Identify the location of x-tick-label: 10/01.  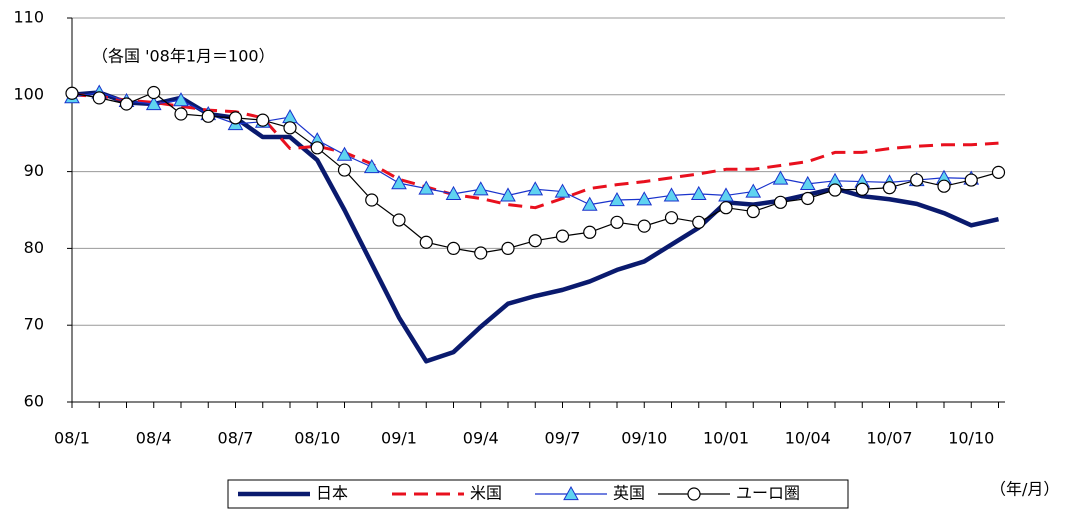
(726, 438).